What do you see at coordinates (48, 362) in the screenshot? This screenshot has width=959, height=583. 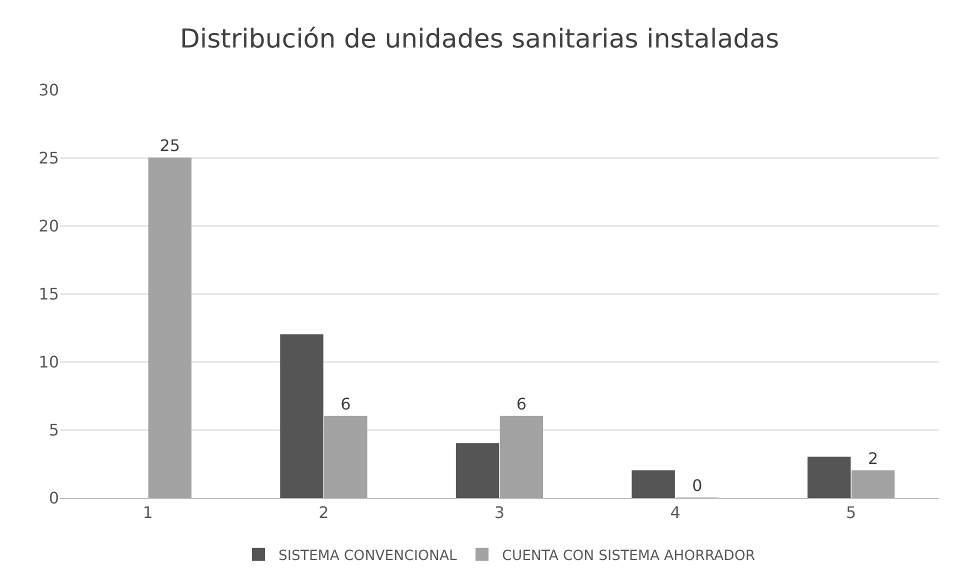 I see `y-tick-label: 10` at bounding box center [48, 362].